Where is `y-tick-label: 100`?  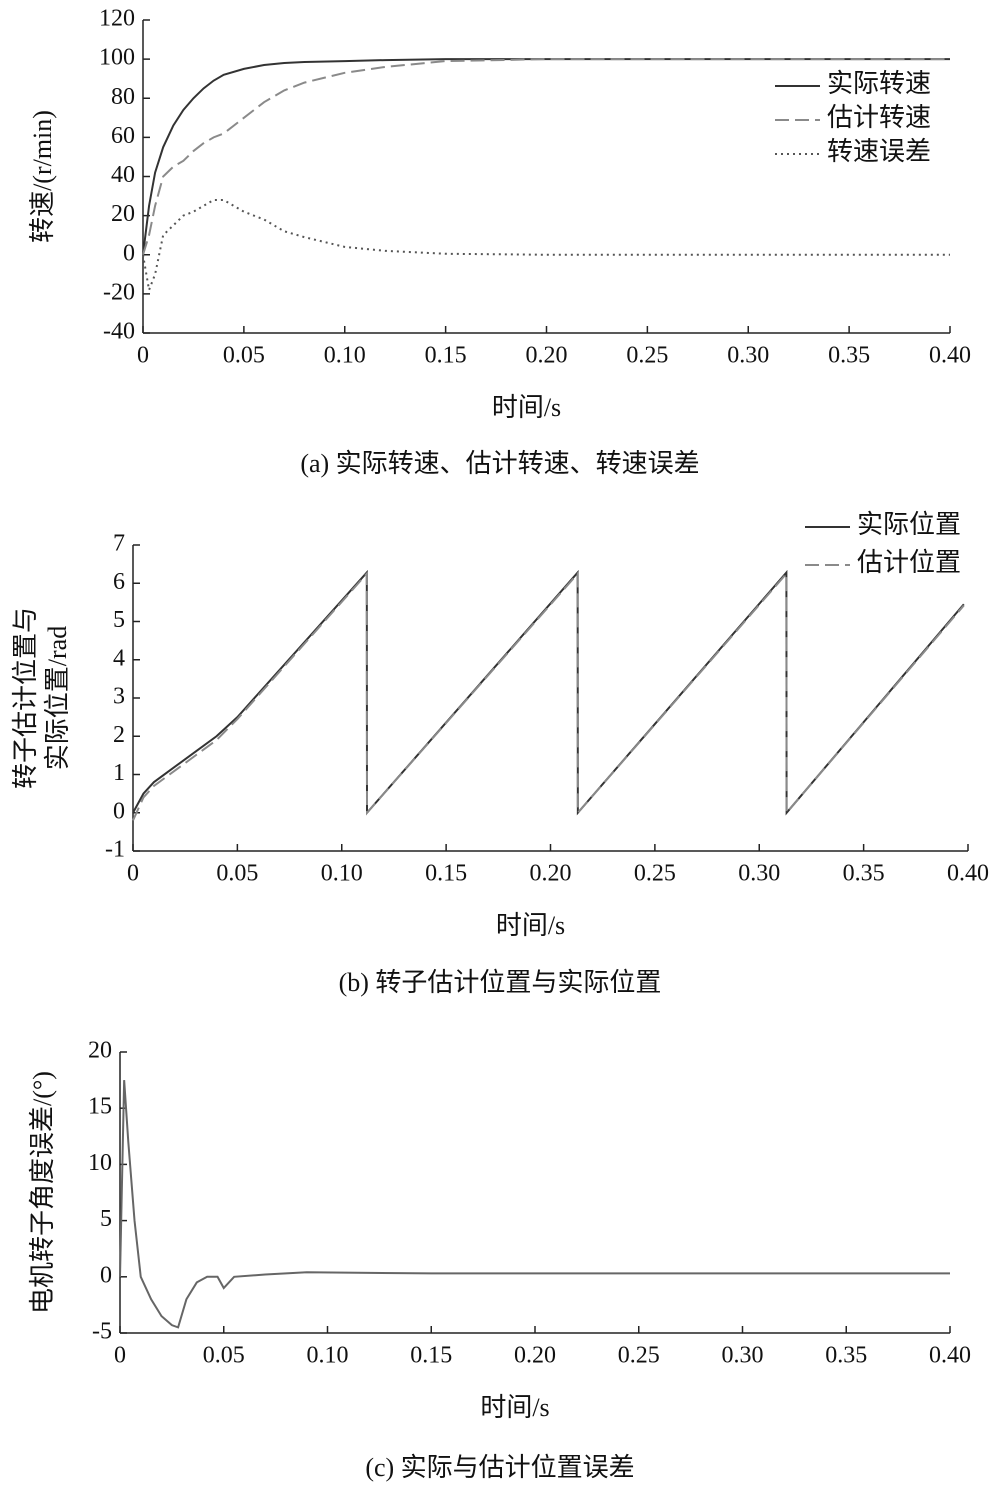
y-tick-label: 100 is located at coordinates (117, 58).